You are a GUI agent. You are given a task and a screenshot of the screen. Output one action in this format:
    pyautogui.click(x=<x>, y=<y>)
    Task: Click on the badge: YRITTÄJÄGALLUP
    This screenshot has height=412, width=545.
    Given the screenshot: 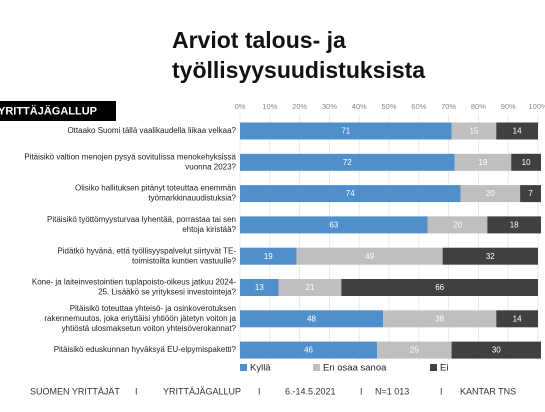 What is the action you would take?
    pyautogui.click(x=48, y=110)
    